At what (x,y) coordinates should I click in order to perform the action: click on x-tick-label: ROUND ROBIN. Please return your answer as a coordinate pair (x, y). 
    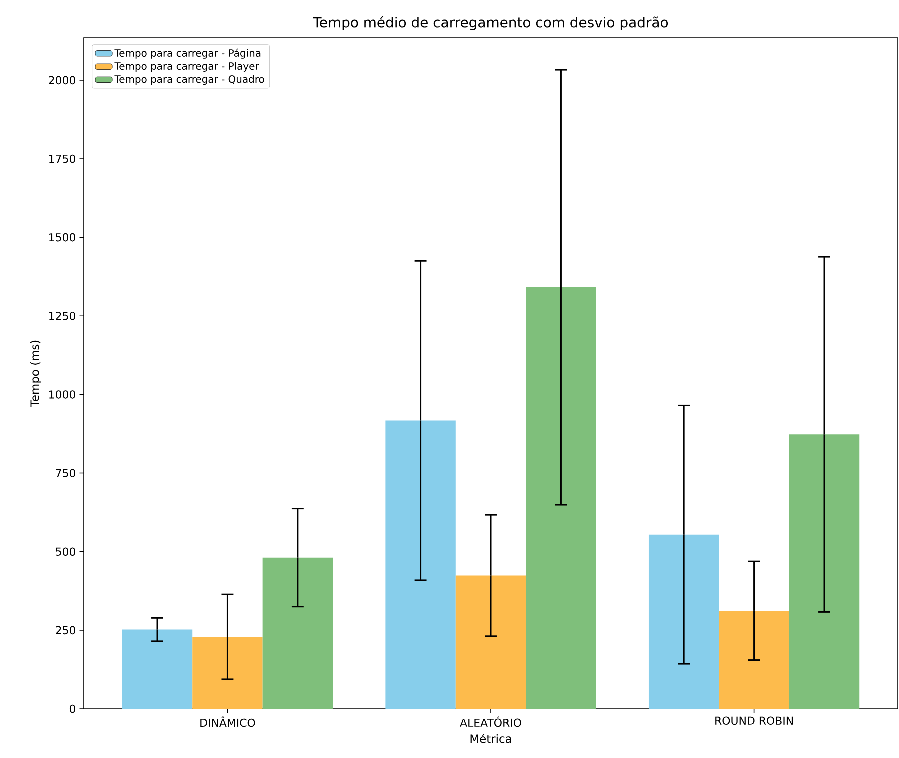
    Looking at the image, I should click on (754, 721).